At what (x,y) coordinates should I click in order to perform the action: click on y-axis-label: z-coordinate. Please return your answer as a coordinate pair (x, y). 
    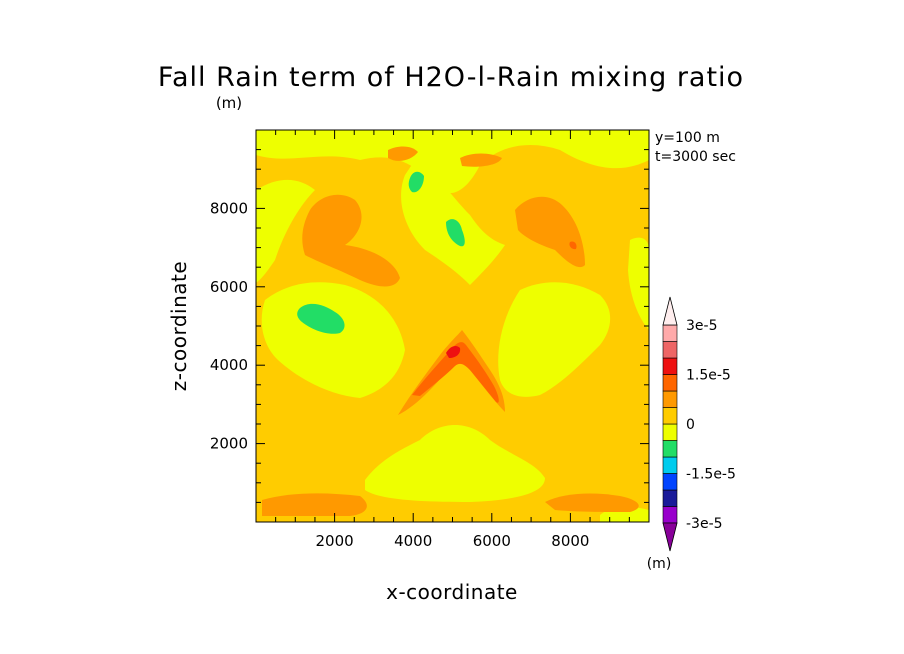
    Looking at the image, I should click on (179, 326).